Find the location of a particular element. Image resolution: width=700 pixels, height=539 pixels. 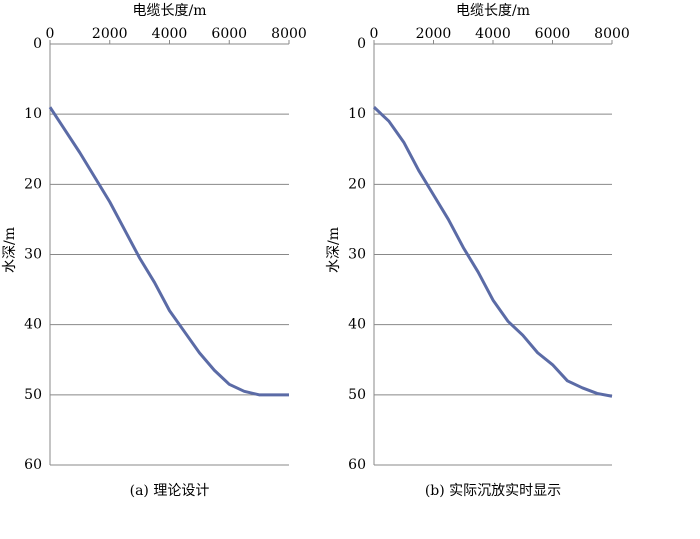

chart-title: (b) 实际沉放实时显示 is located at coordinates (493, 491).